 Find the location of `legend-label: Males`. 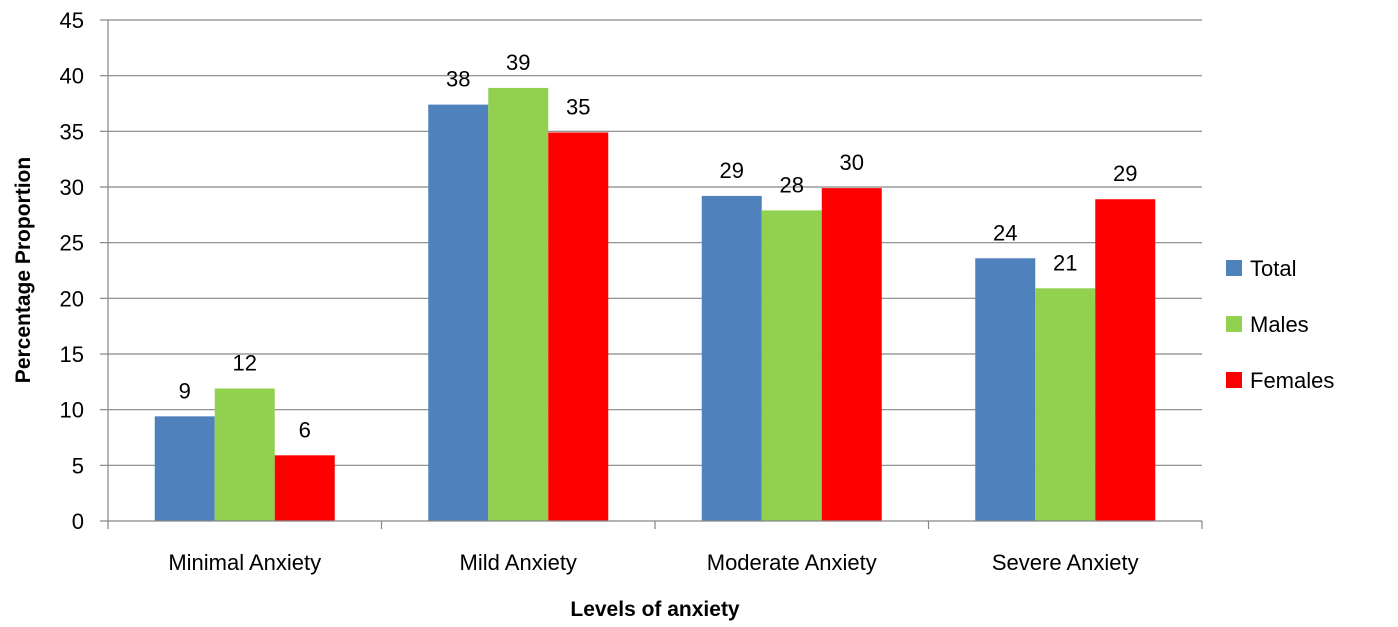

legend-label: Males is located at coordinates (1279, 324).